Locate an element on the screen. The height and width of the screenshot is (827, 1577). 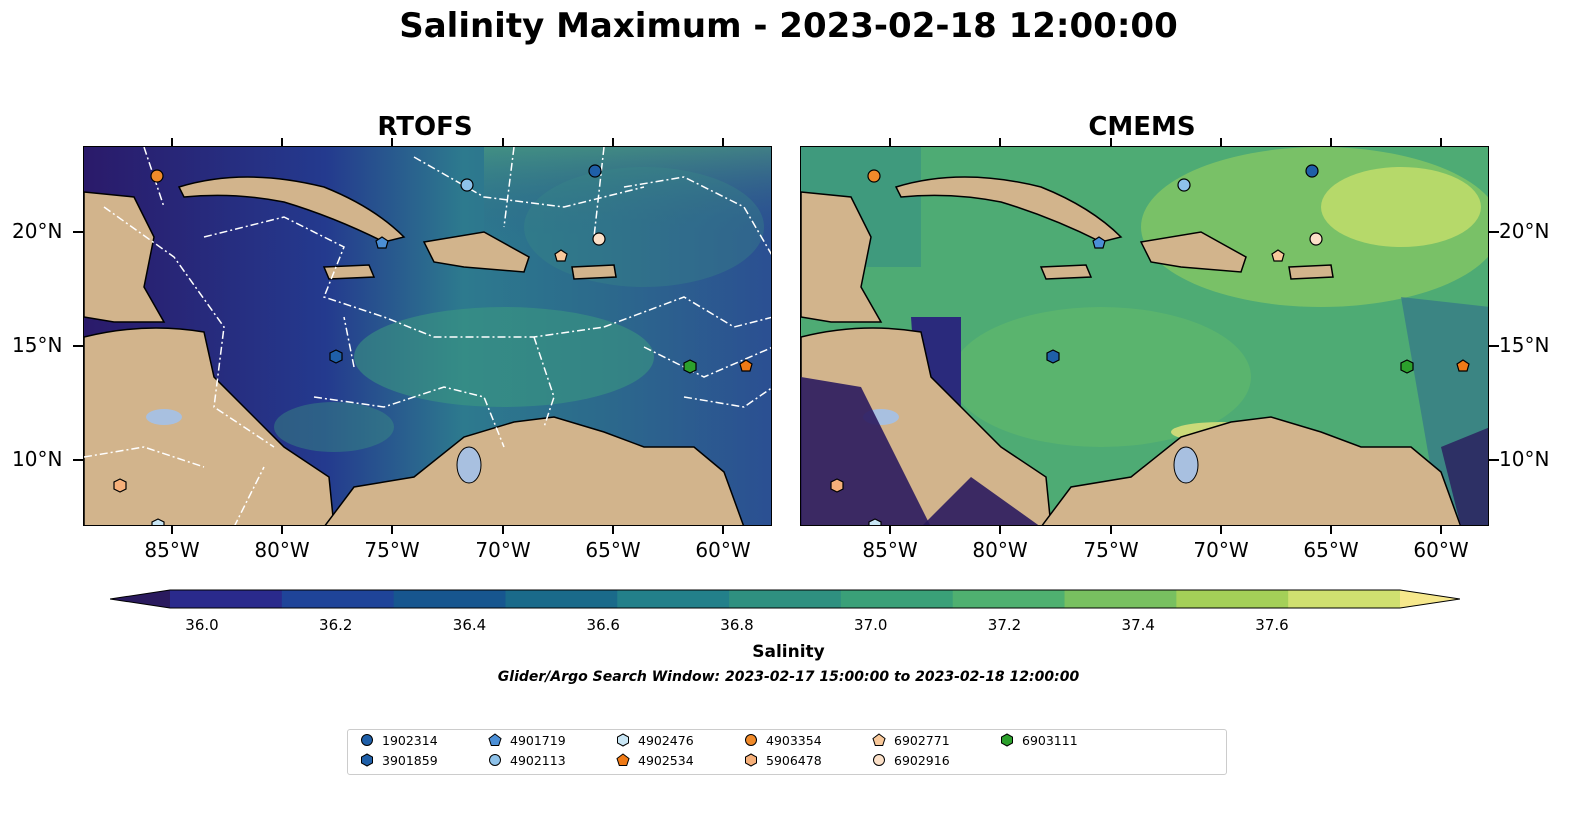
legend-item: 6903111 is located at coordinates (1039, 740).